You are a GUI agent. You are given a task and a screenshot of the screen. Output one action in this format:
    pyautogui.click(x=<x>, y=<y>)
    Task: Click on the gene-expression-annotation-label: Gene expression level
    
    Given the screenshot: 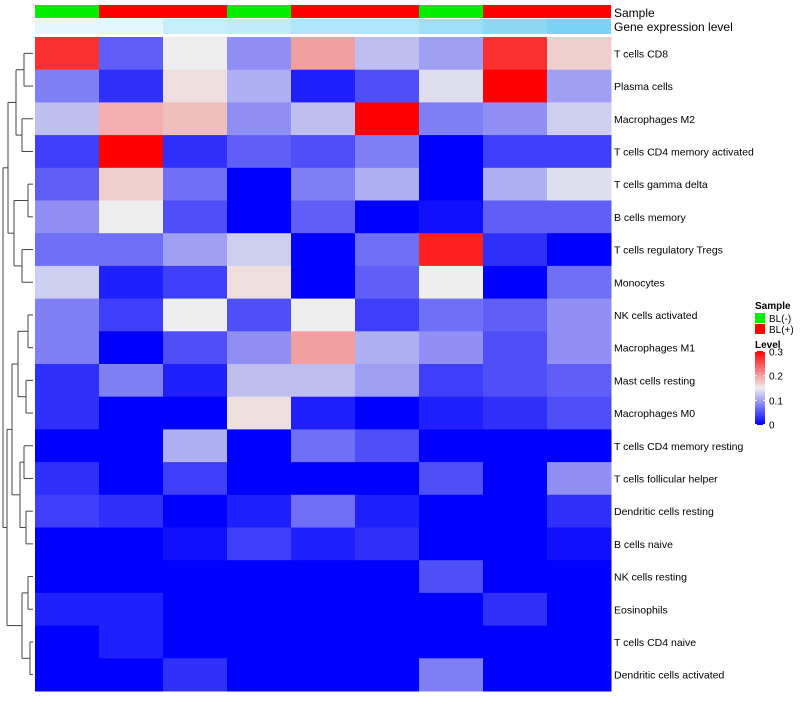 What is the action you would take?
    pyautogui.click(x=673, y=27)
    